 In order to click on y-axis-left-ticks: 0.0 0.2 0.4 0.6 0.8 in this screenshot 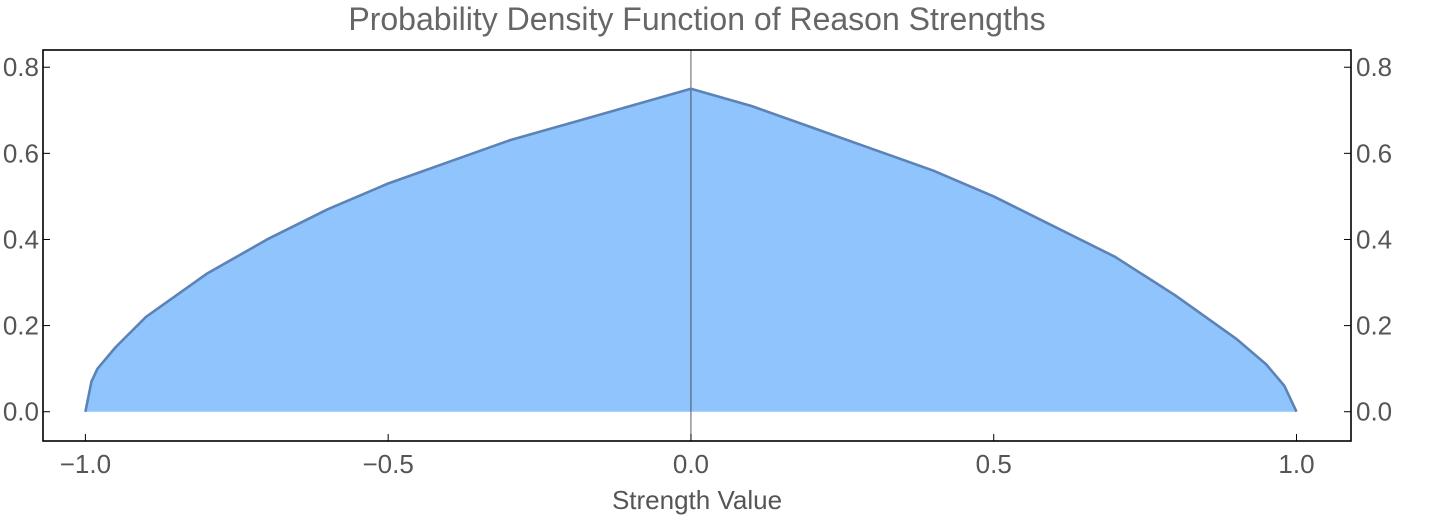, I will do `click(26, 239)`.